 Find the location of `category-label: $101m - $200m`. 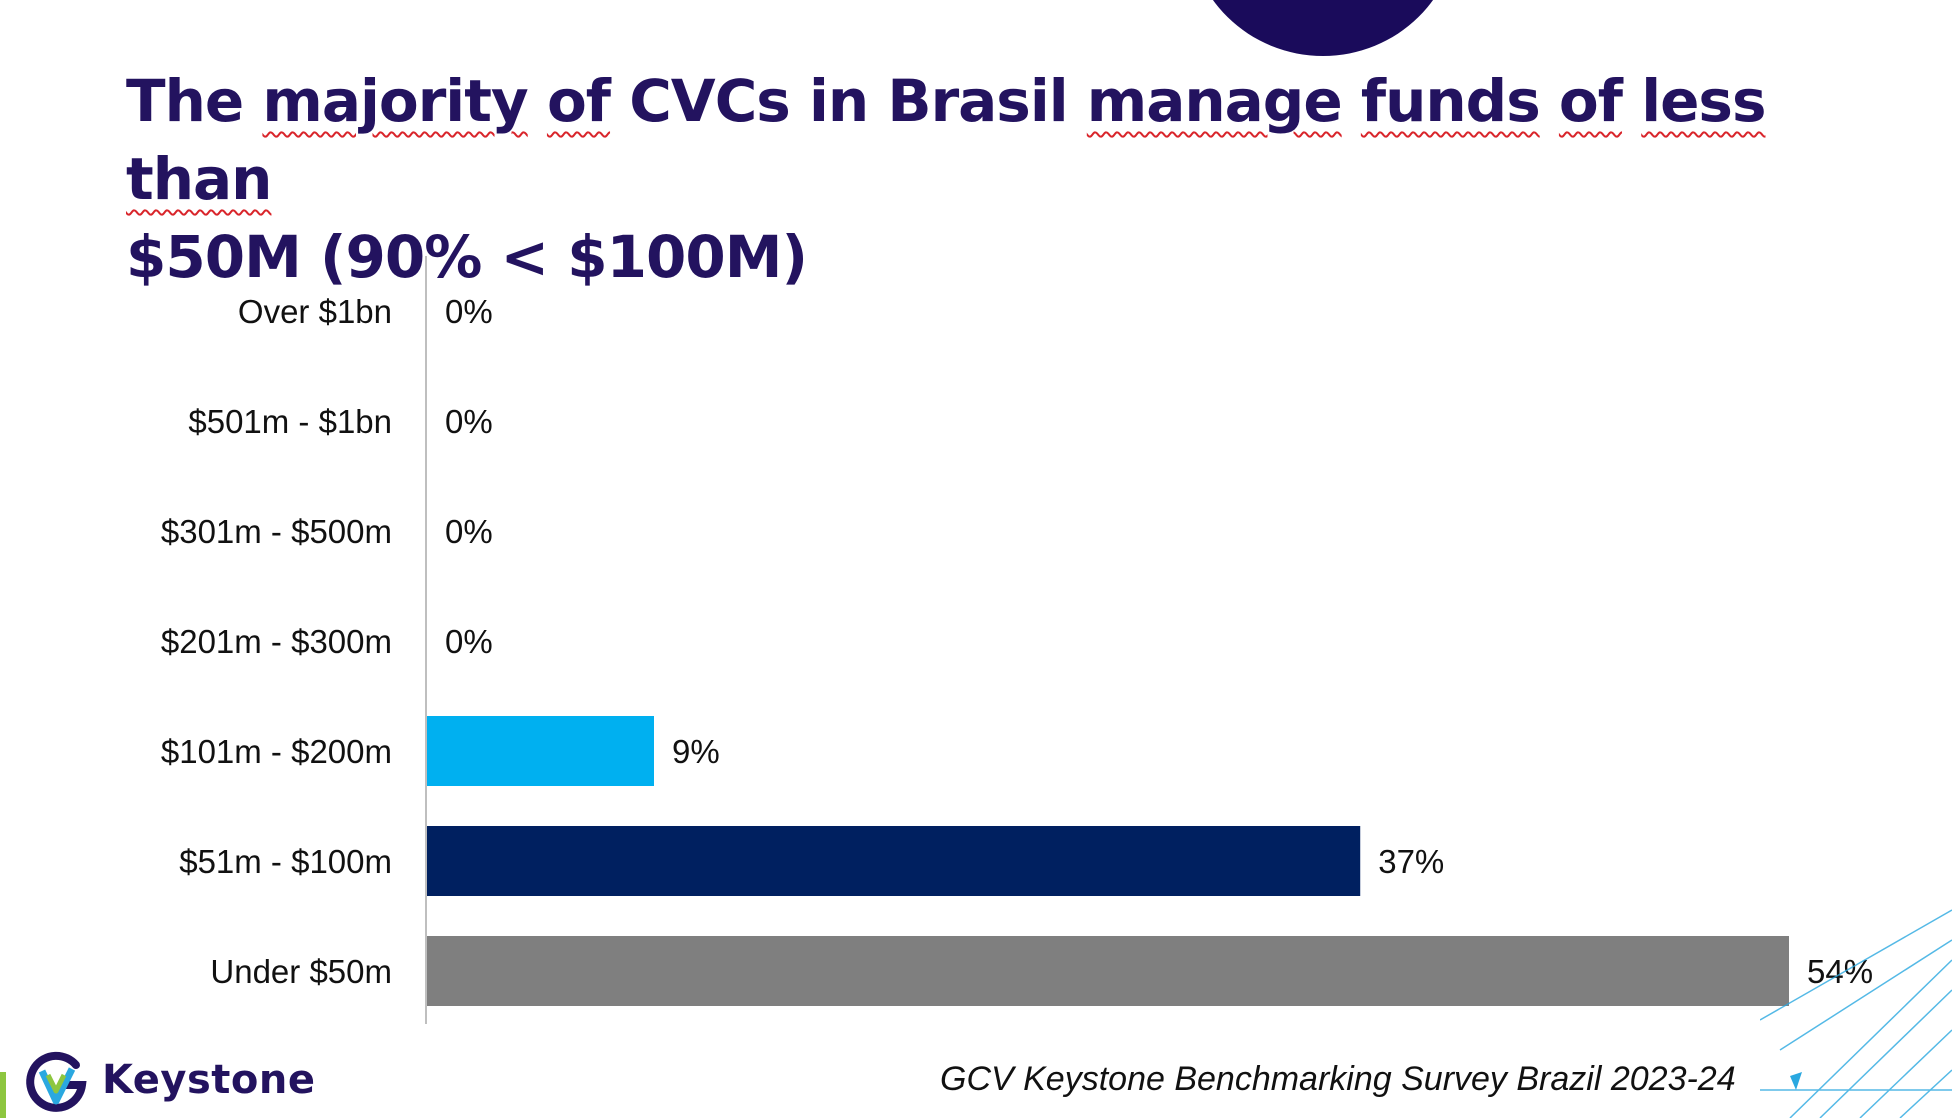

category-label: $101m - $200m is located at coordinates (276, 751).